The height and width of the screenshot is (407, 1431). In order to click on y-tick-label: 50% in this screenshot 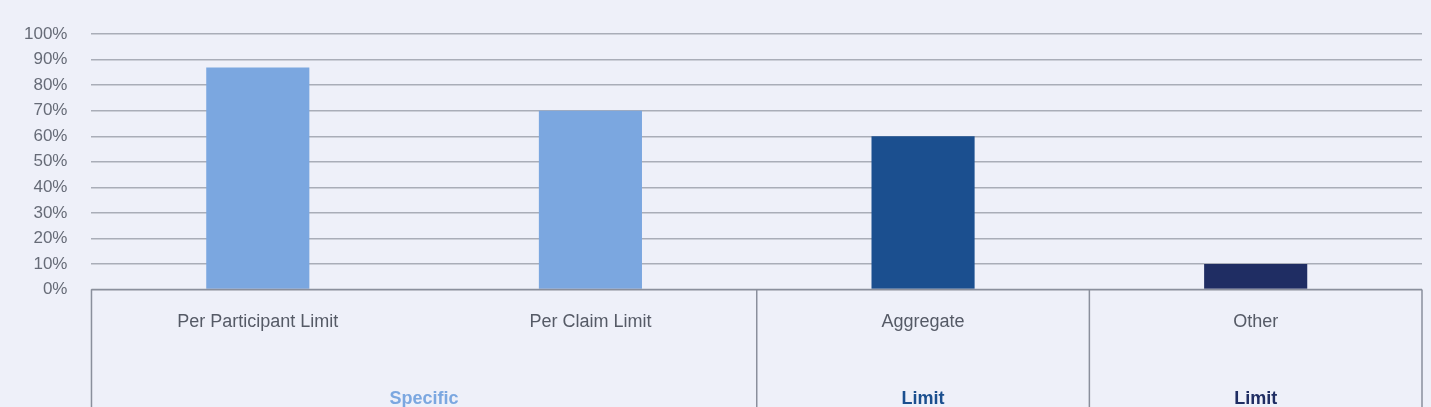, I will do `click(50, 161)`.